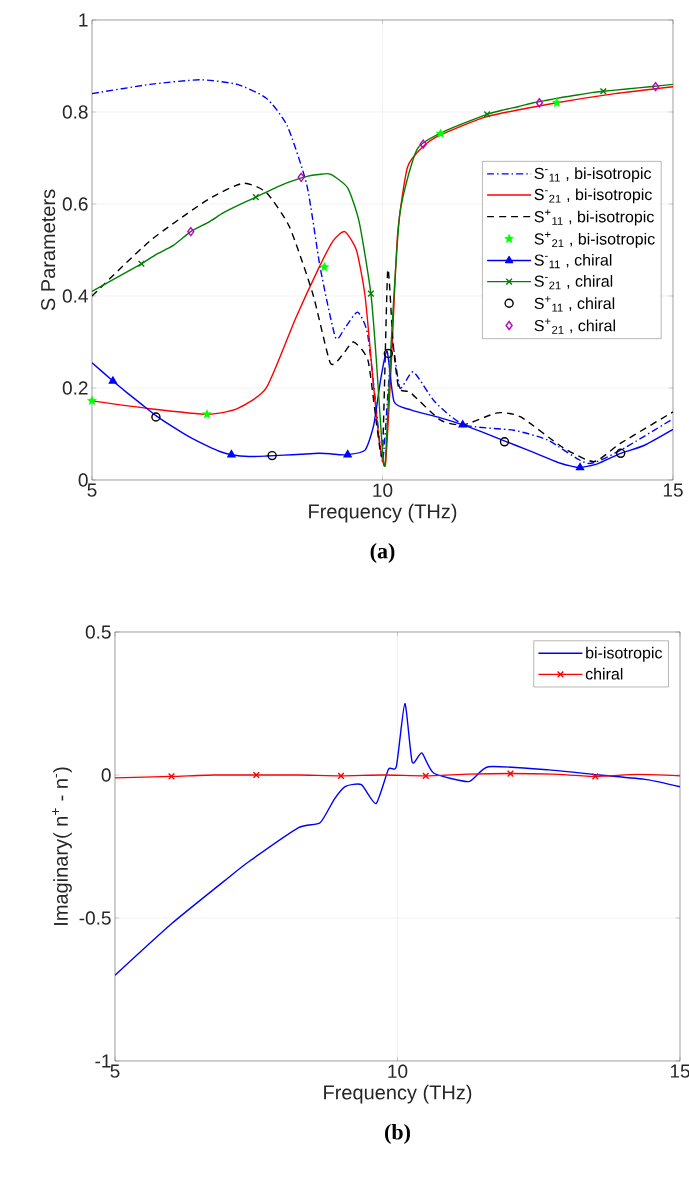 The height and width of the screenshot is (1185, 689). I want to click on y-tick-label: -1, so click(103, 1061).